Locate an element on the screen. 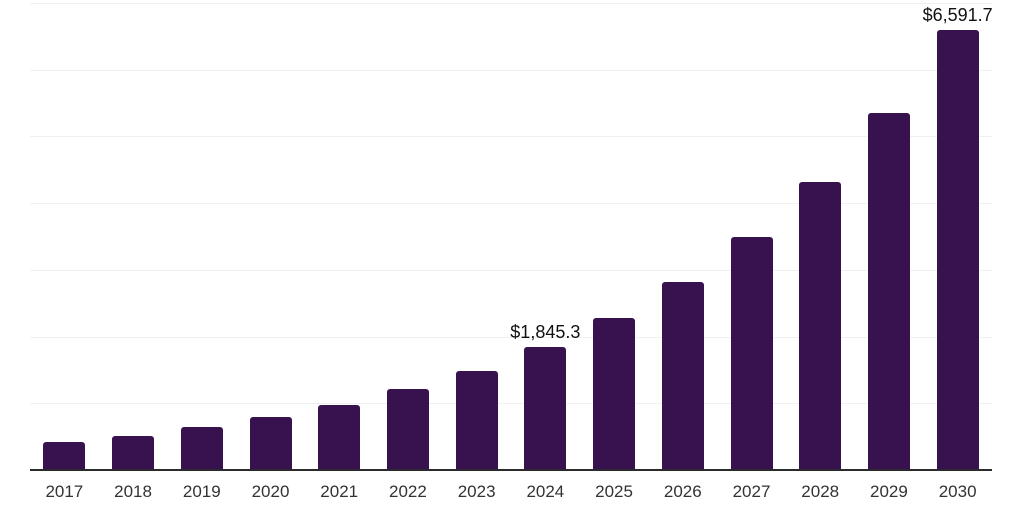 Image resolution: width=1024 pixels, height=512 pixels. bar-2021 is located at coordinates (339, 437).